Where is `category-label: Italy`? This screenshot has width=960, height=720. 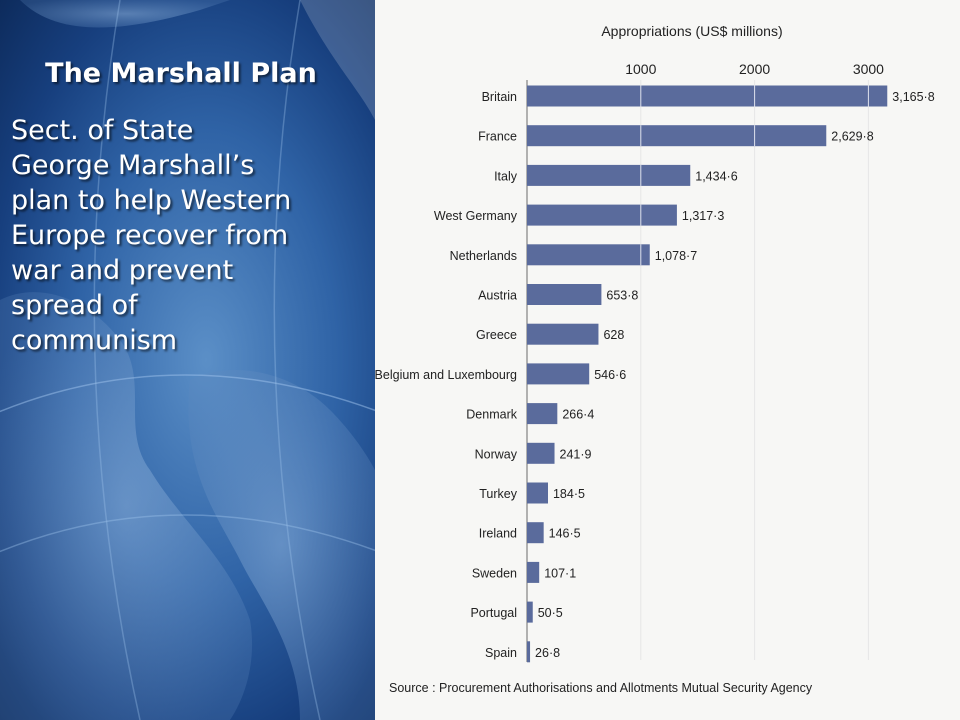
category-label: Italy is located at coordinates (506, 176).